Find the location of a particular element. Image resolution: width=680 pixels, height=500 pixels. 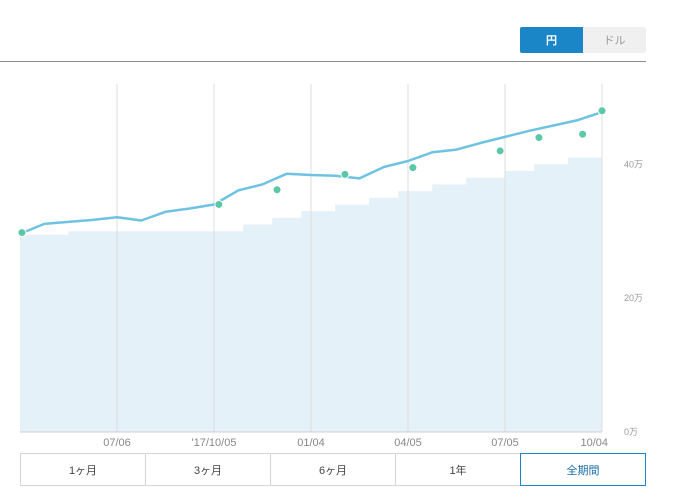

y-tick-label: 0万 is located at coordinates (631, 432).